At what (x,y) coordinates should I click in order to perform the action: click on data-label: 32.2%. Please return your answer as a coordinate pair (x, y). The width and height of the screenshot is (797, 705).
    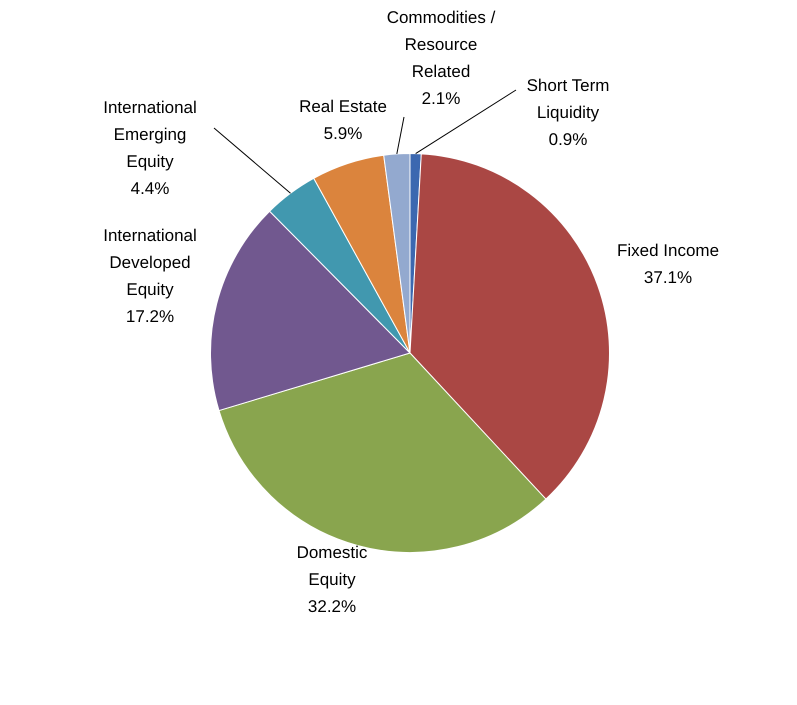
    Looking at the image, I should click on (332, 606).